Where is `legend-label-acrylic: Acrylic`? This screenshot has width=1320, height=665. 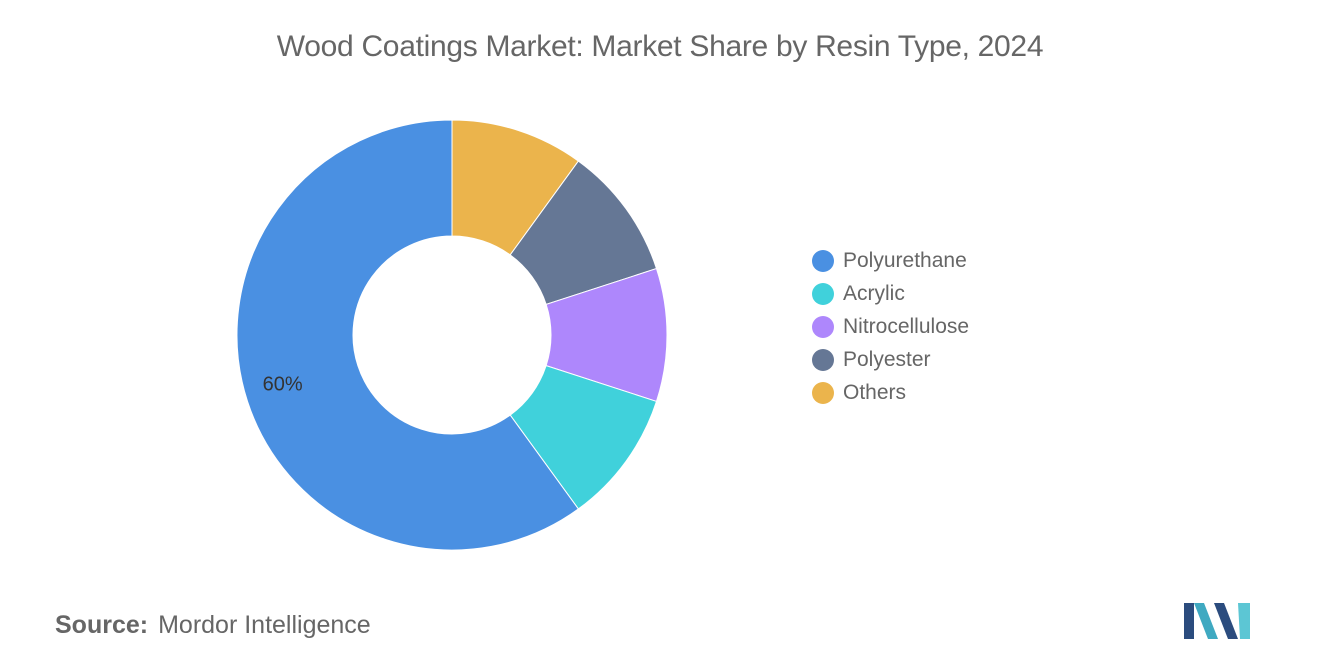
legend-label-acrylic: Acrylic is located at coordinates (874, 293).